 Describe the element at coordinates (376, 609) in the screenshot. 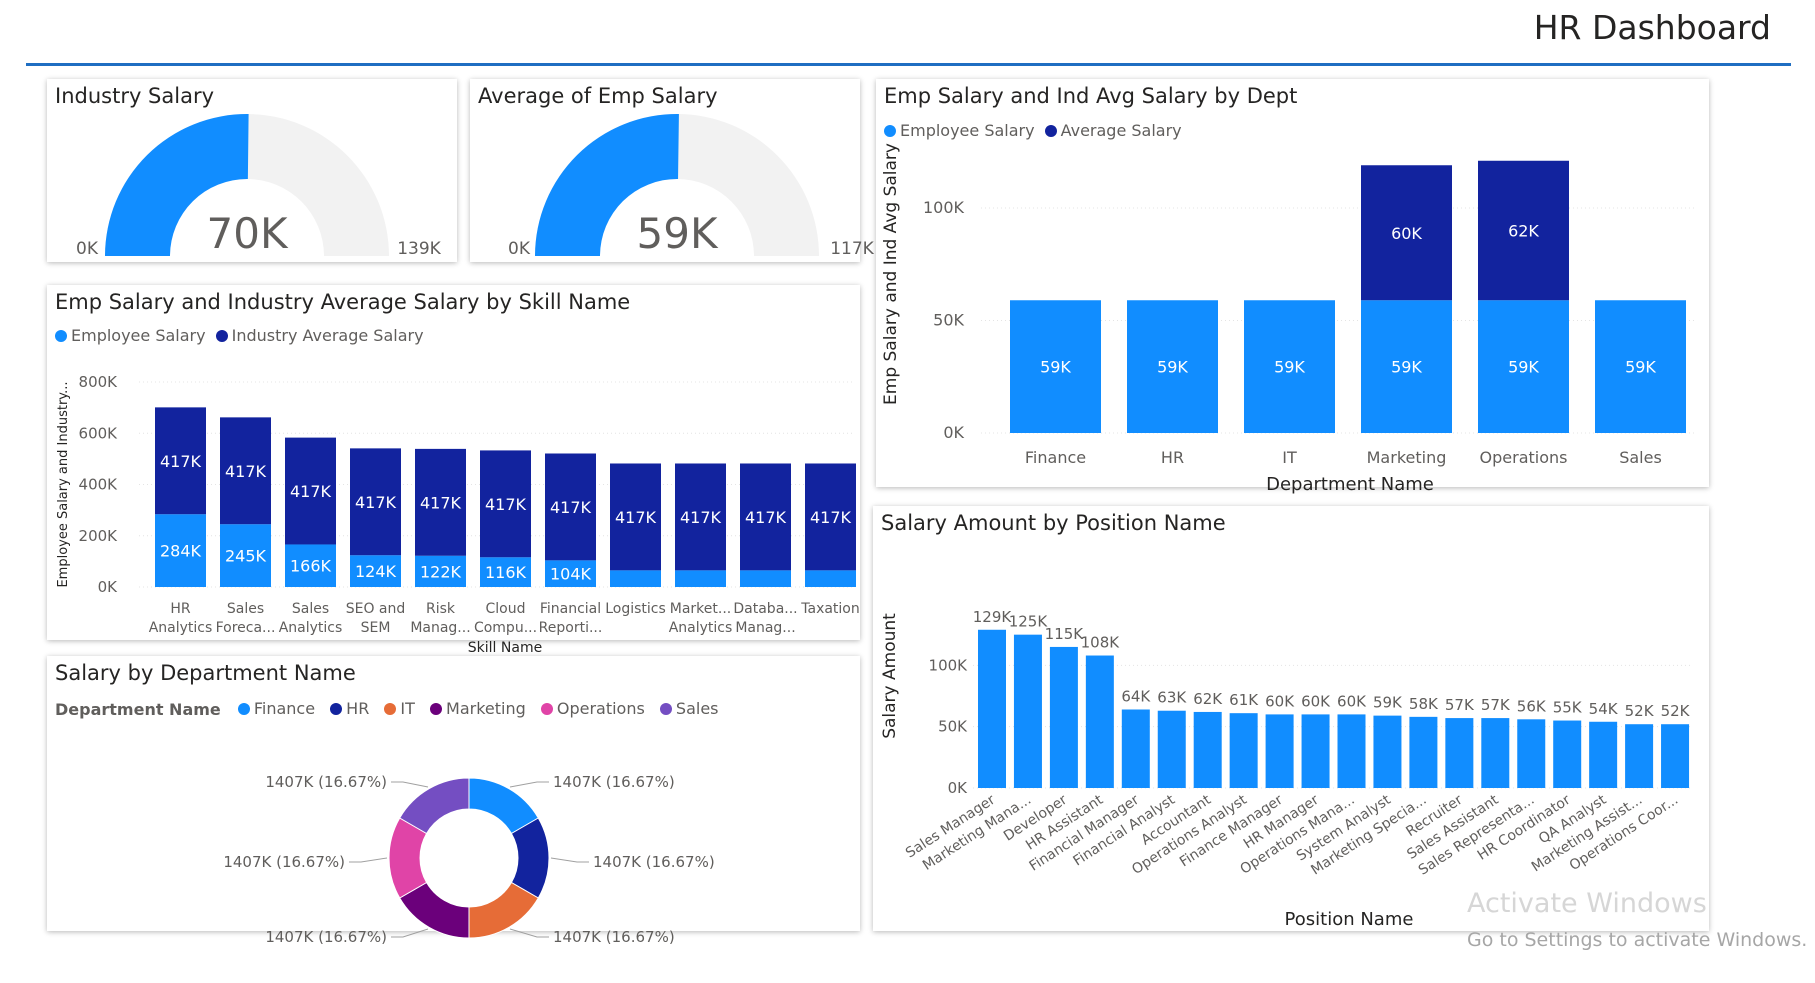

I see `x-tick-label: SEO and` at that location.